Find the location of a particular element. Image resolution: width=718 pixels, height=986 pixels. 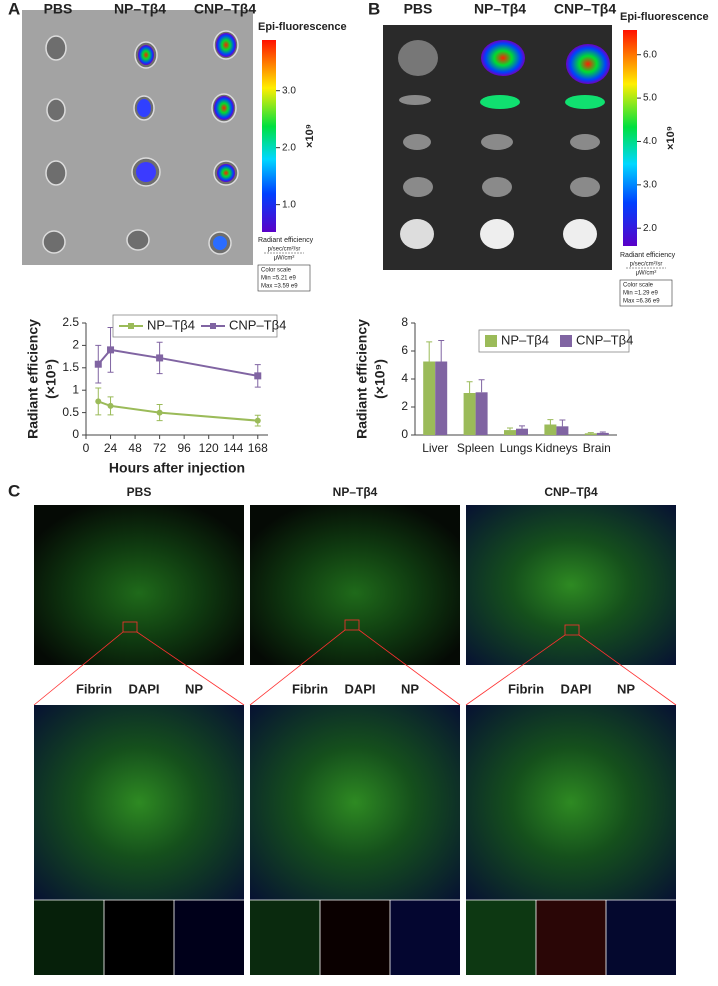

y-tick-label: 0.5 is located at coordinates (70, 412).